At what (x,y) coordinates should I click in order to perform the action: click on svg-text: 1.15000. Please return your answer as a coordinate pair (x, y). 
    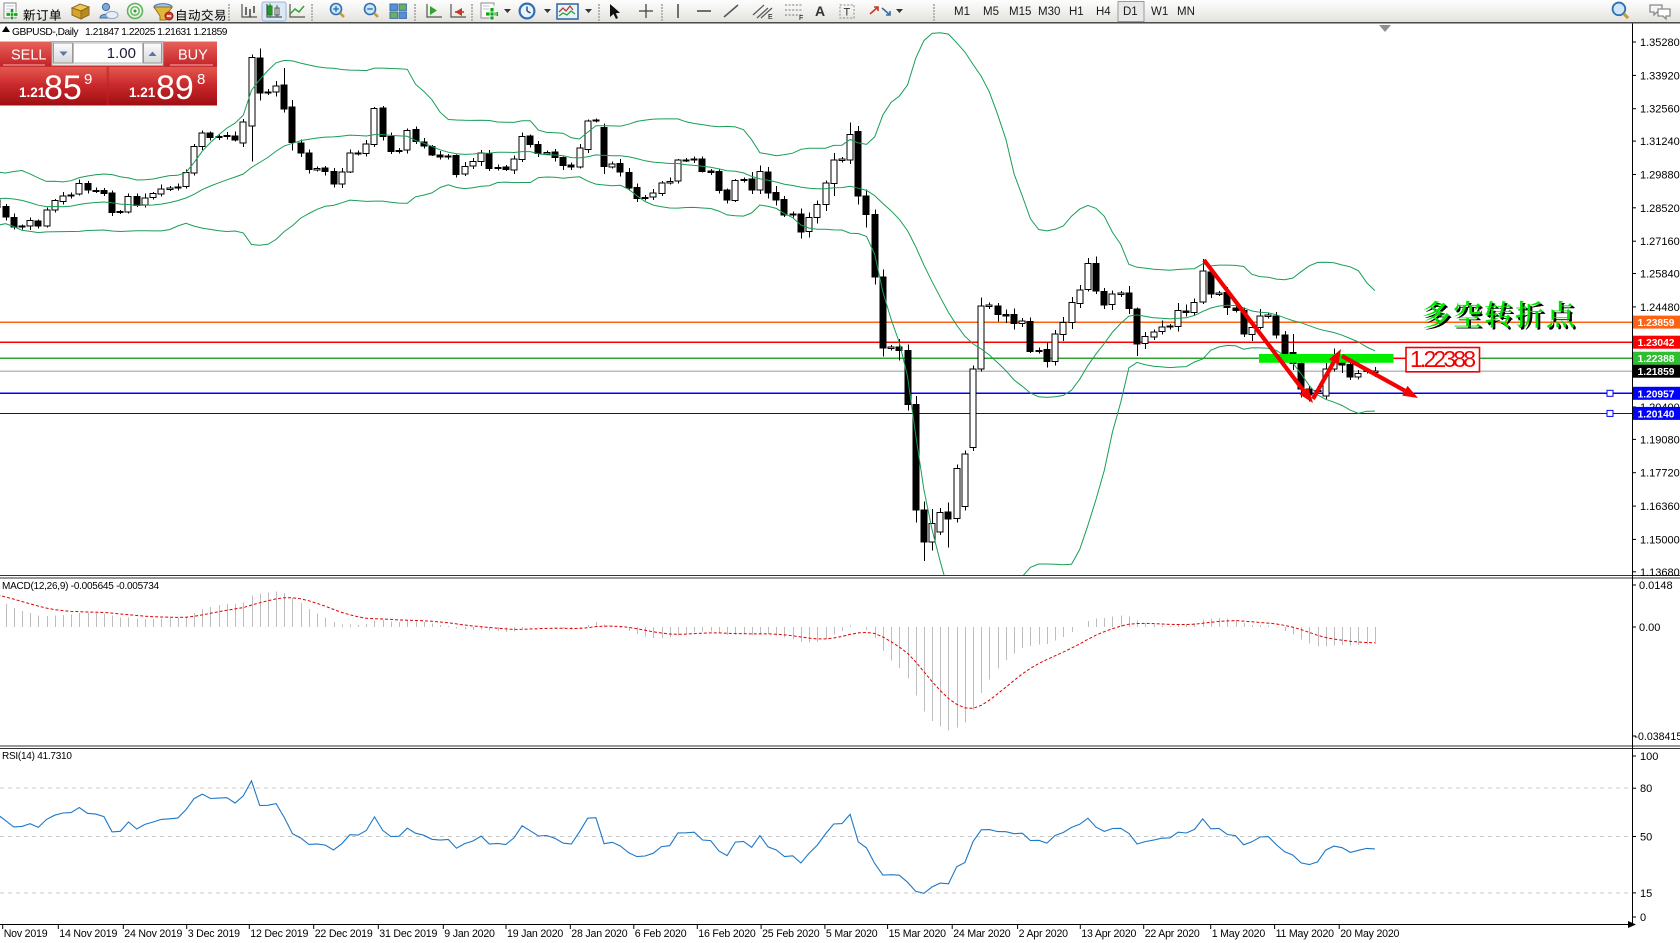
    Looking at the image, I should click on (1660, 540).